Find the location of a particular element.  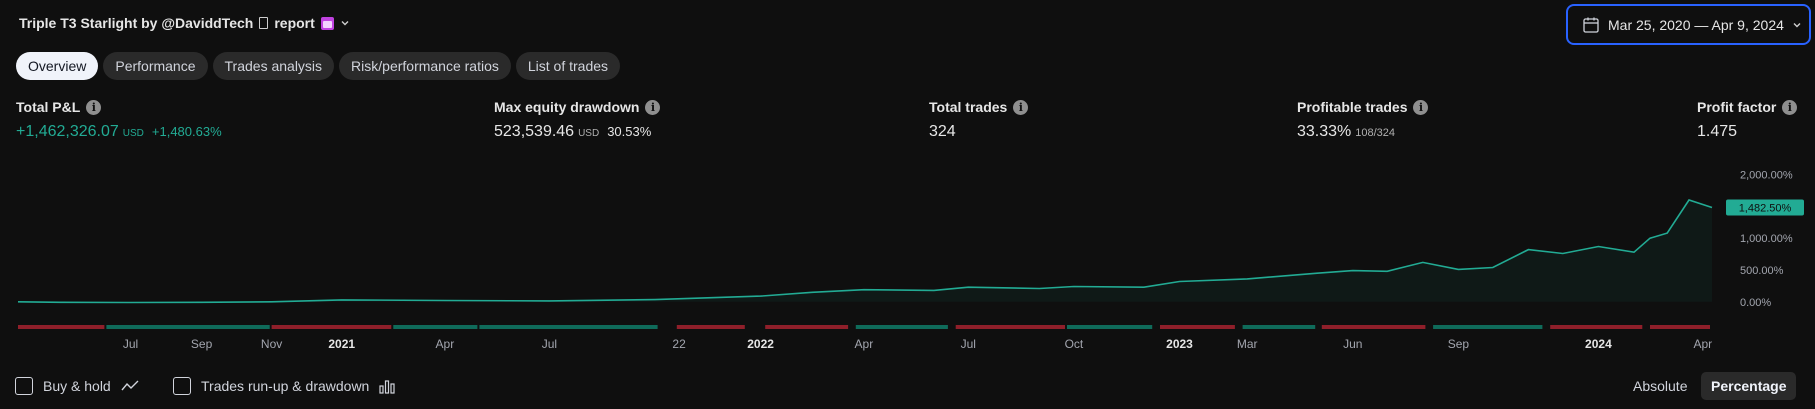

metric-value: 33.33% is located at coordinates (1324, 131).